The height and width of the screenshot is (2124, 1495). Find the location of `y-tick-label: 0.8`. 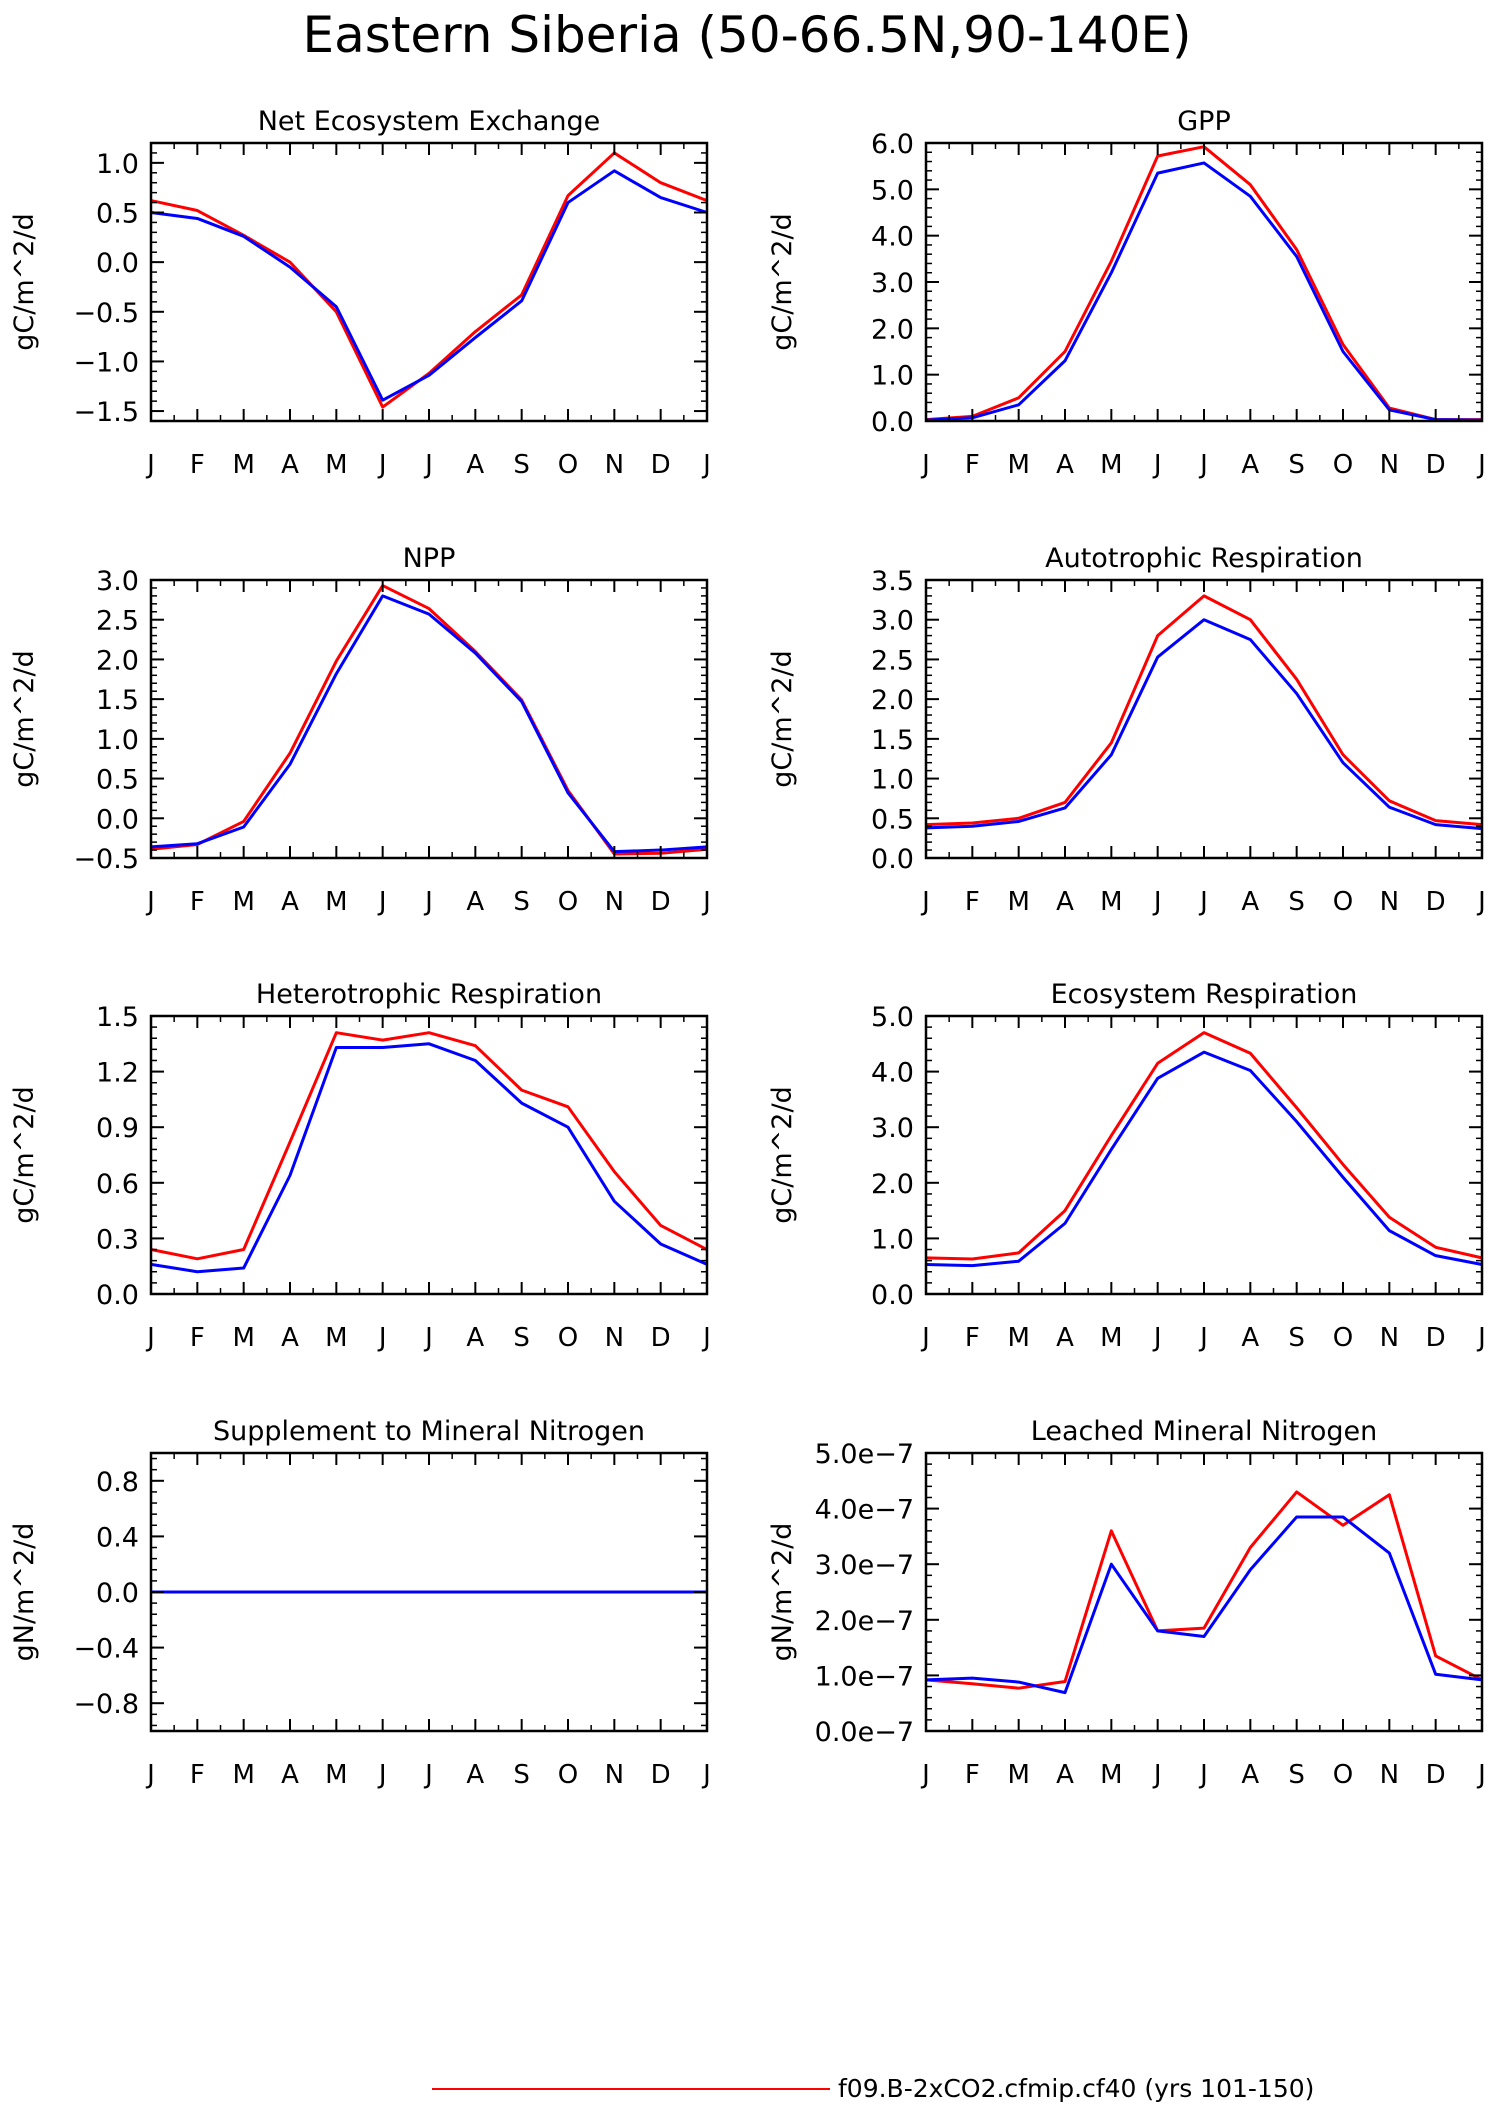

y-tick-label: 0.8 is located at coordinates (117, 1482).